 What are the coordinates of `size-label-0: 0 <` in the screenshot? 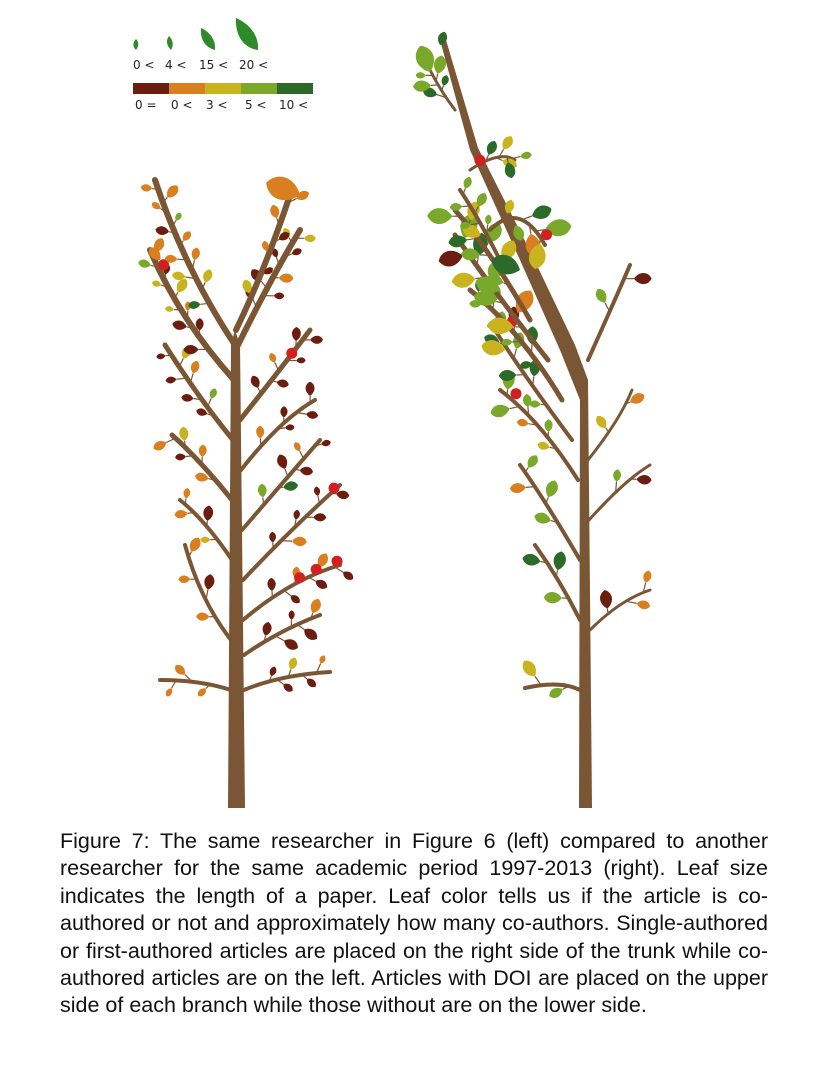 It's located at (144, 65).